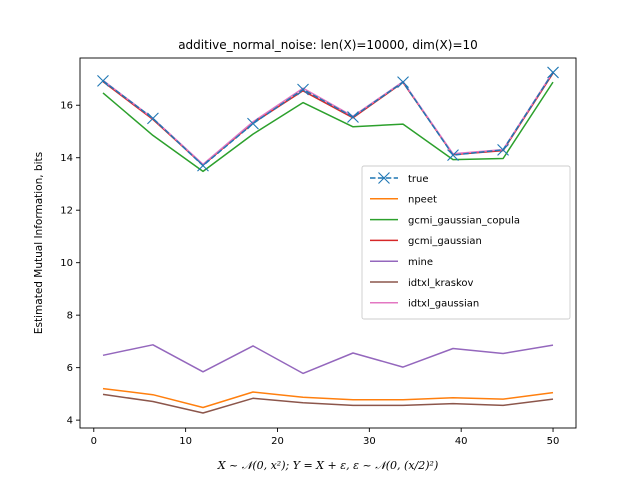 This screenshot has width=640, height=480. I want to click on legend-marker, so click(384, 178).